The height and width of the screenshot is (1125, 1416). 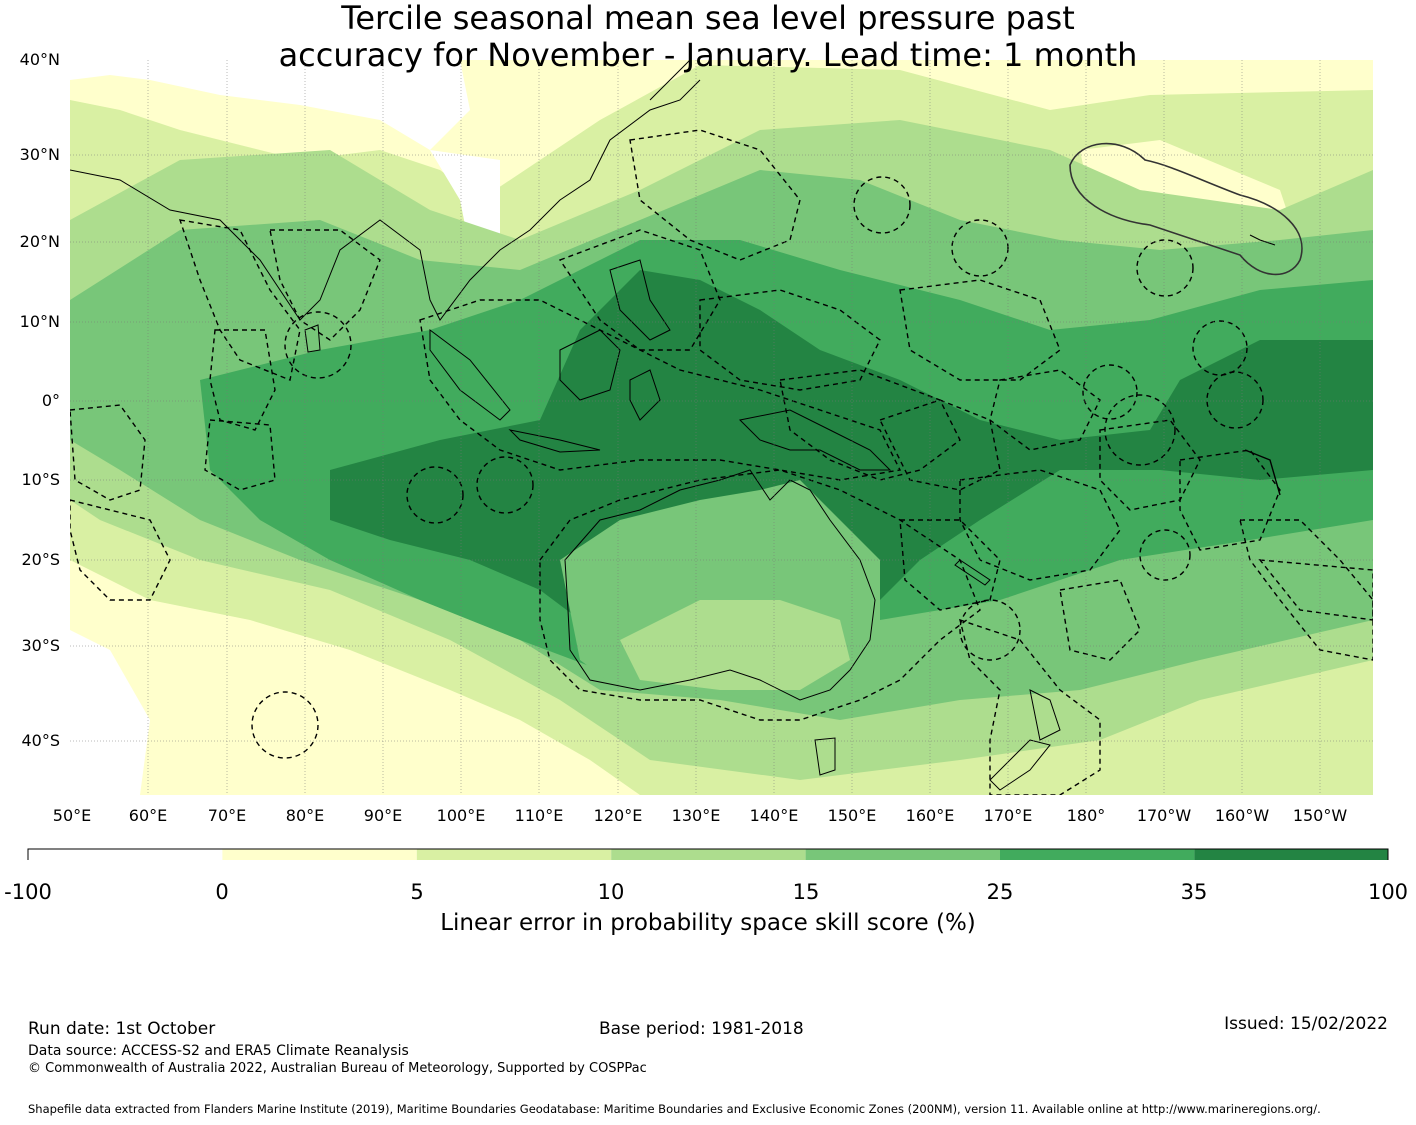 I want to click on issued-date: Issued: 15/02/2022, so click(x=1306, y=1024).